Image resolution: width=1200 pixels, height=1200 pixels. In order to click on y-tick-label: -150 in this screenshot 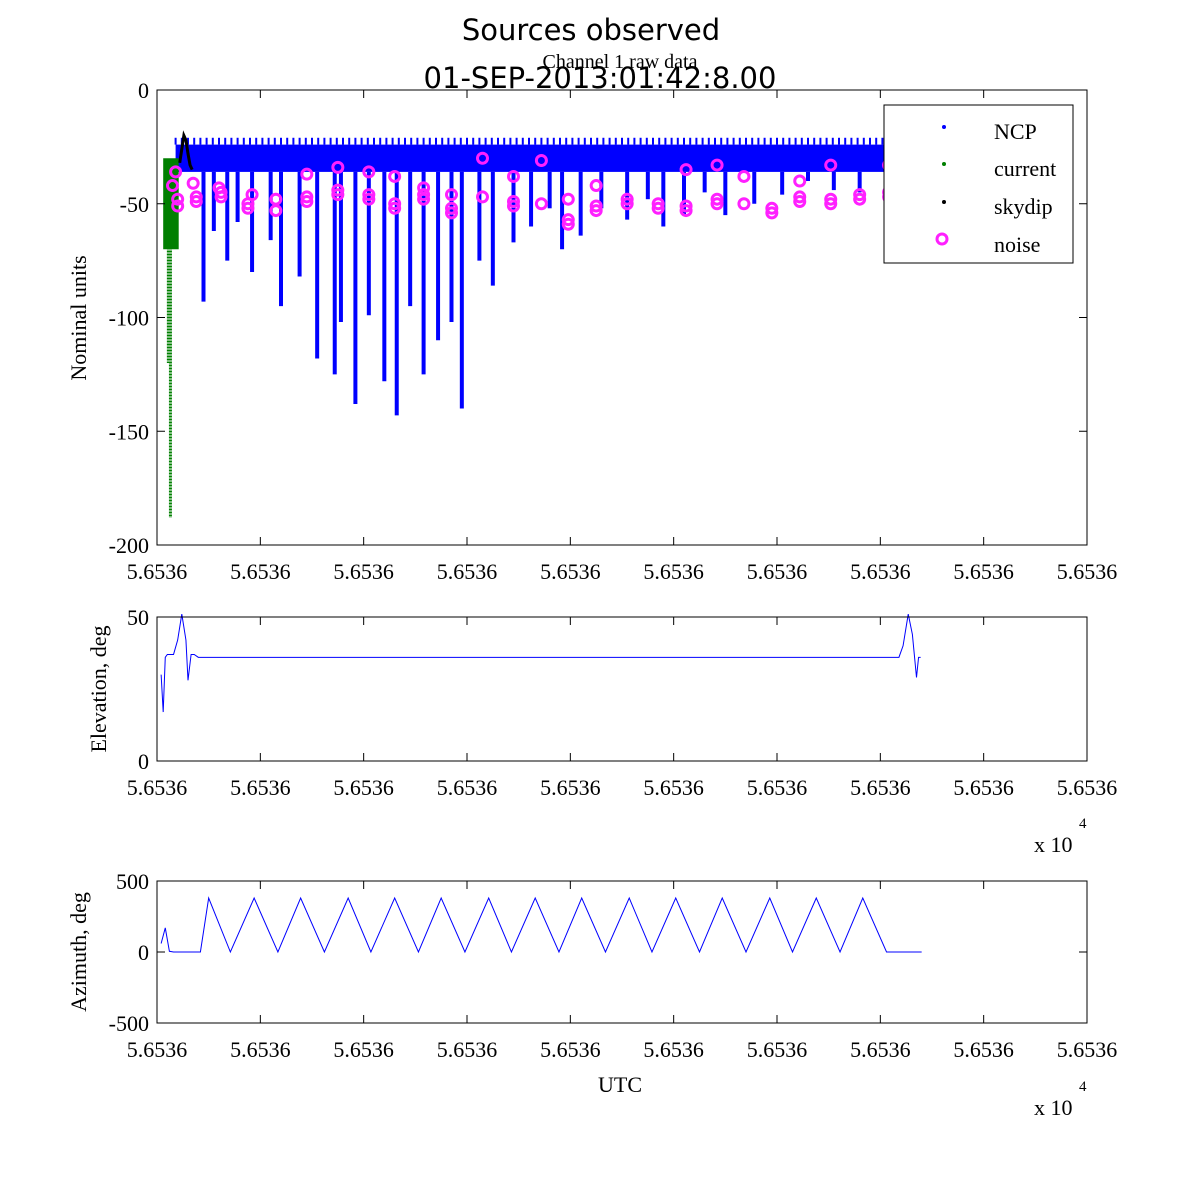, I will do `click(129, 431)`.